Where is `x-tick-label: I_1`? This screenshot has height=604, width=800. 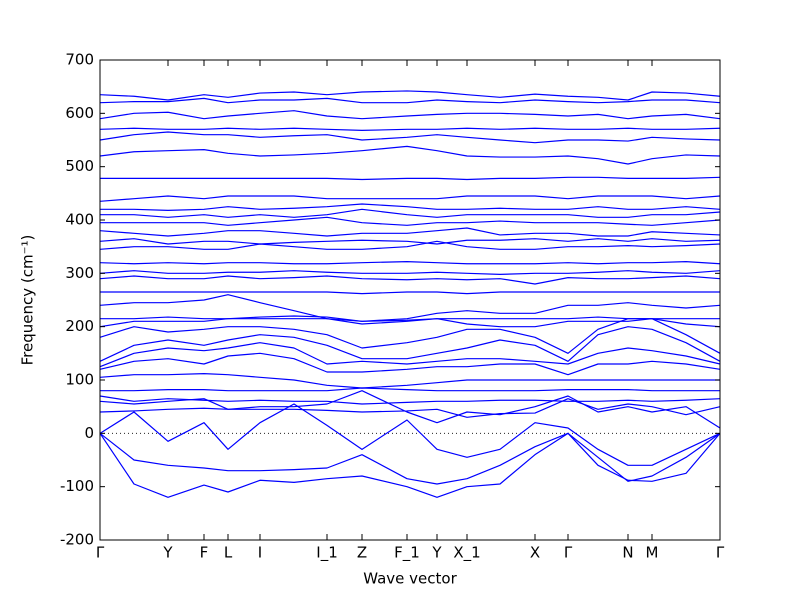 x-tick-label: I_1 is located at coordinates (326, 553).